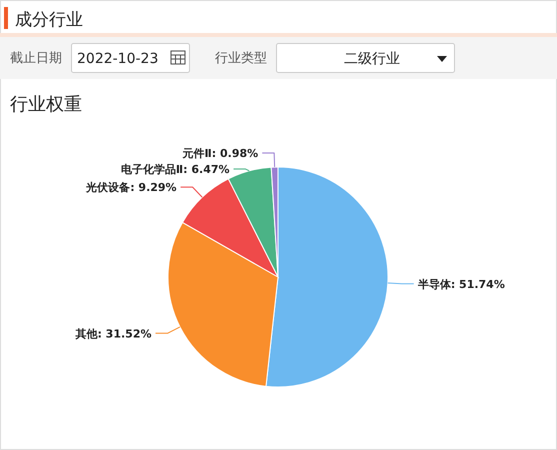  I want to click on text: 成分行业, so click(49, 20).